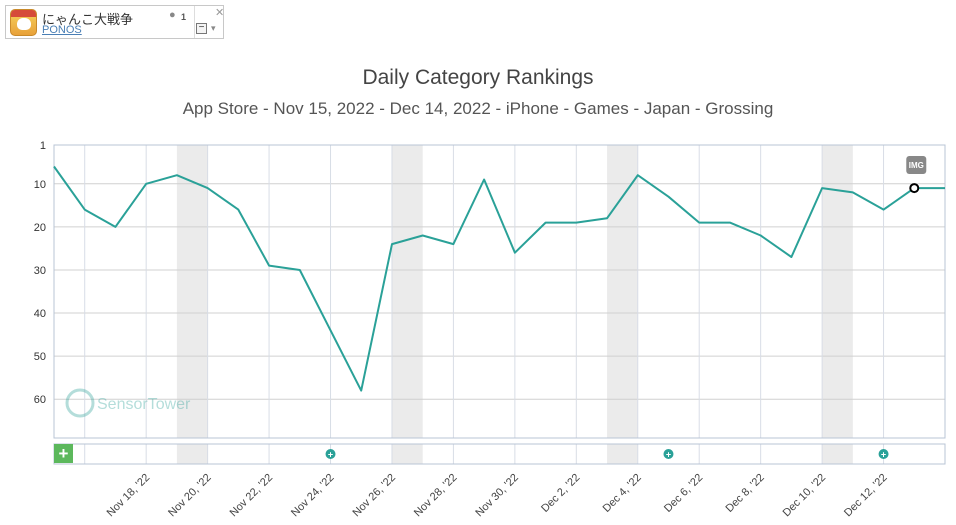 The width and height of the screenshot is (956, 525). Describe the element at coordinates (184, 17) in the screenshot. I see `store-count: 1` at that location.